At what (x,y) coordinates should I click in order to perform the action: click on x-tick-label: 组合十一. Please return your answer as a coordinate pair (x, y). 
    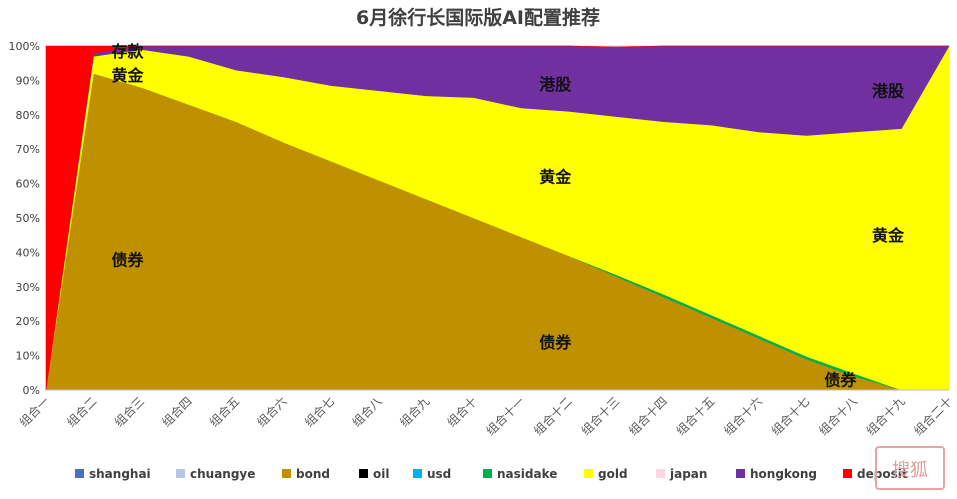
    Looking at the image, I should click on (505, 416).